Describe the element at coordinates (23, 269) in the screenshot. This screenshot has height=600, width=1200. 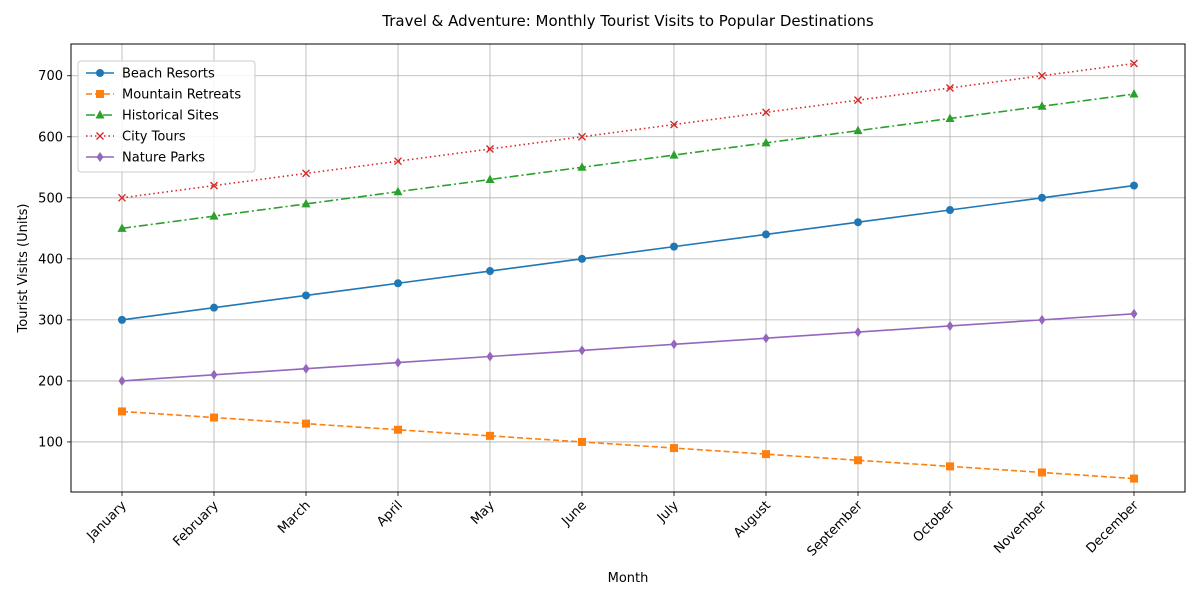
I see `y-axis-label: Tourist Visits (Units)` at that location.